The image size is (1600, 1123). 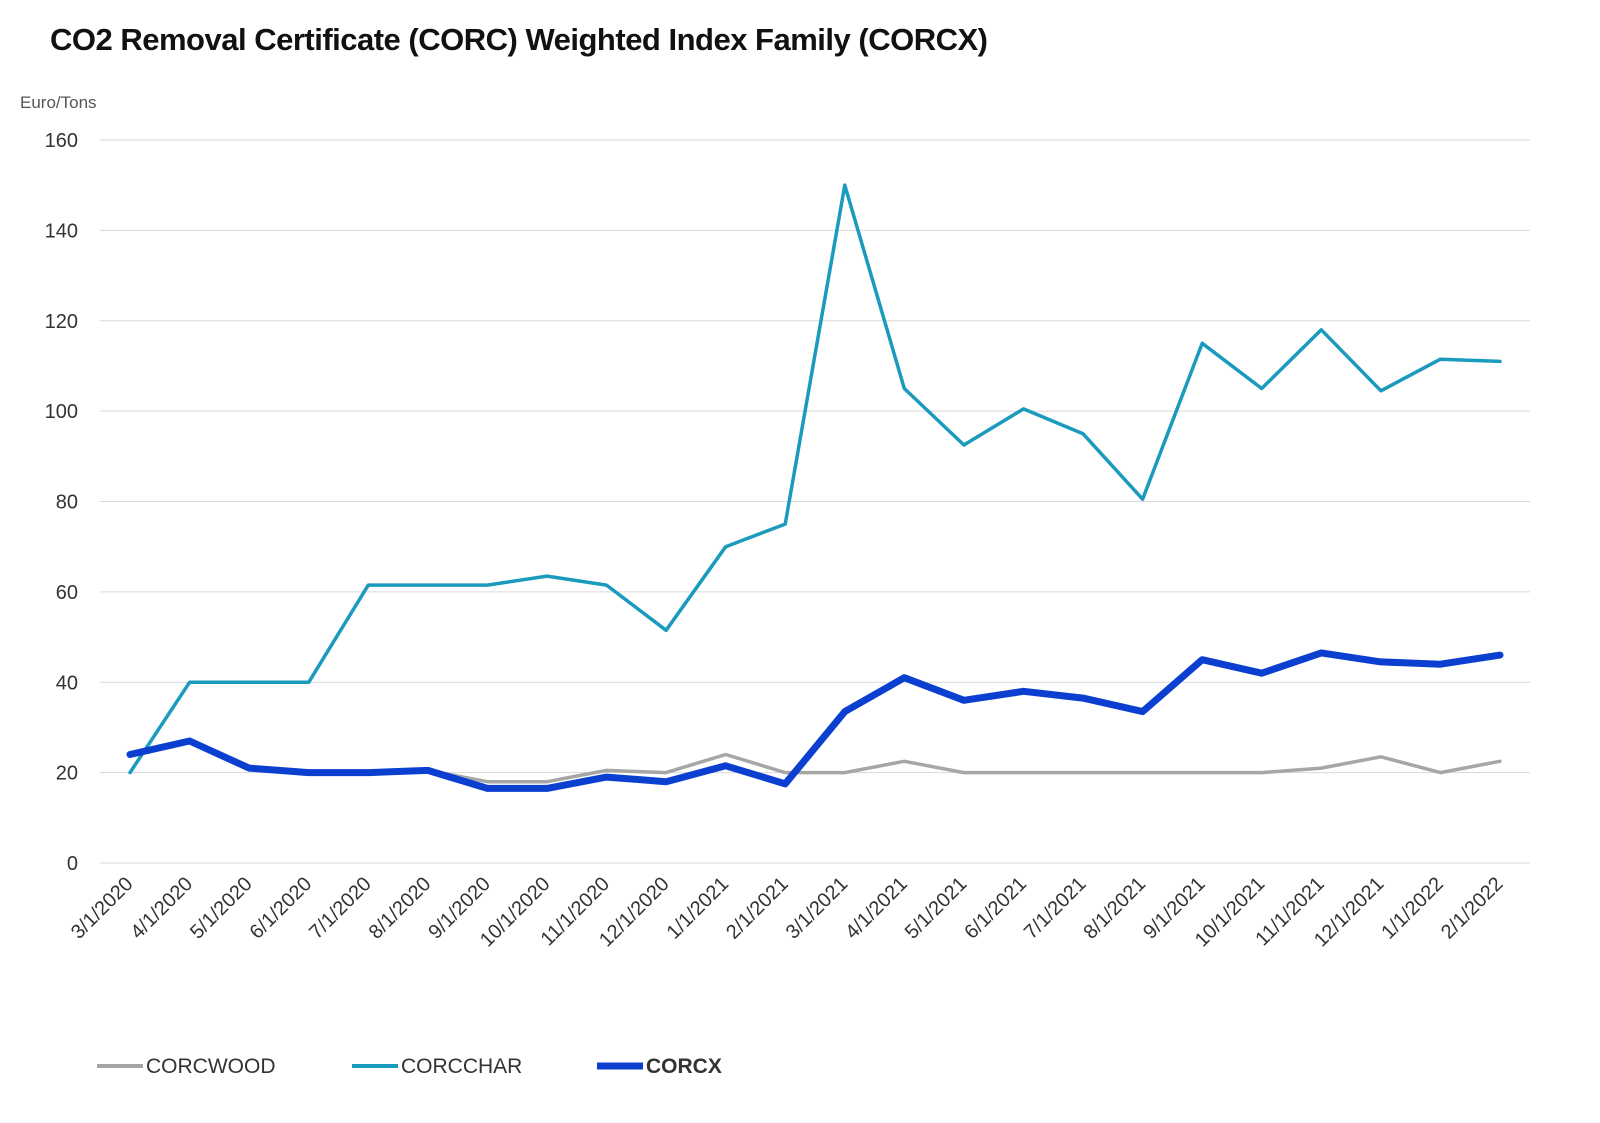 I want to click on legend-label-corcx: CORCX, so click(x=684, y=1066).